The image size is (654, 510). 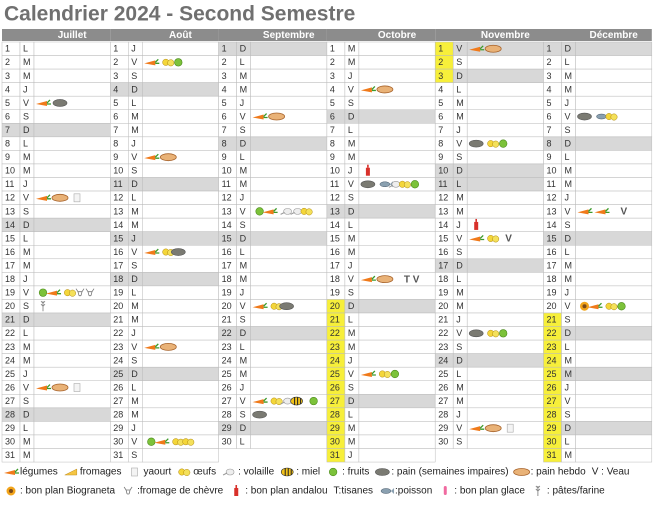 I want to click on note: V, so click(x=508, y=239).